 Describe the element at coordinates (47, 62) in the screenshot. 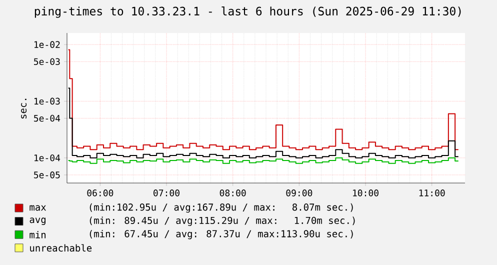

I see `y-tick-label: 5e-03` at that location.